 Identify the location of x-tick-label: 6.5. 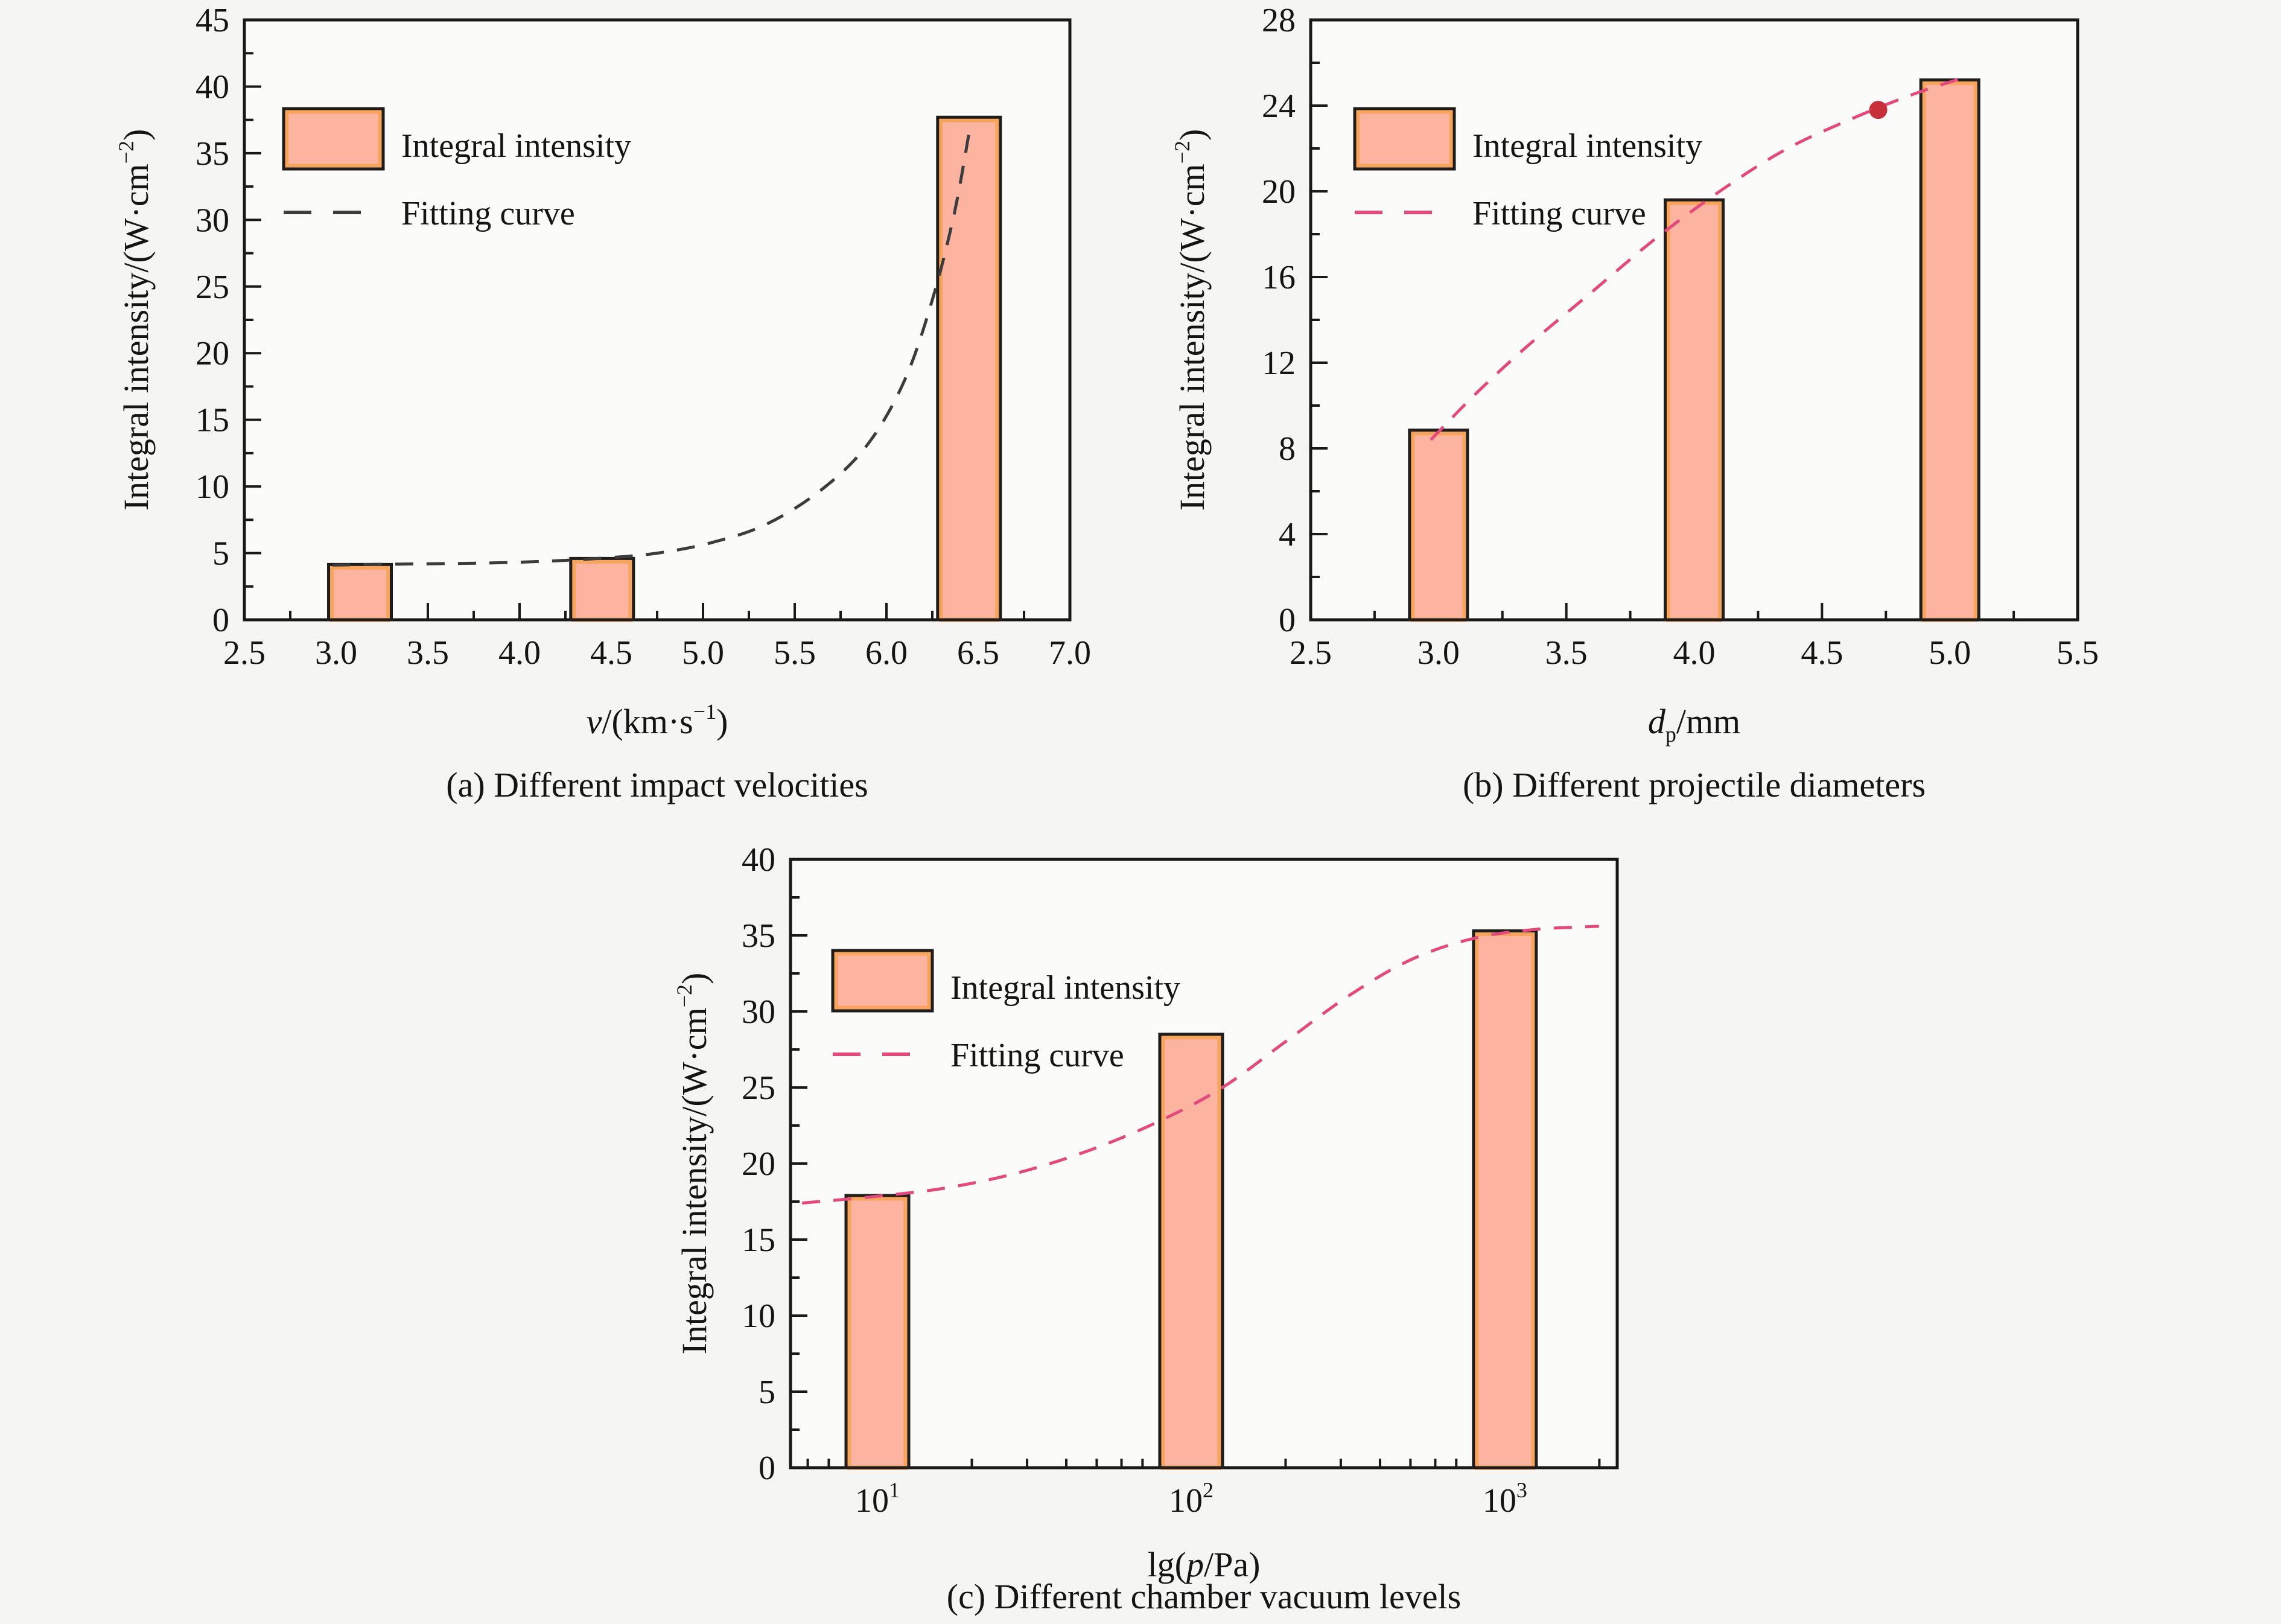
(978, 653).